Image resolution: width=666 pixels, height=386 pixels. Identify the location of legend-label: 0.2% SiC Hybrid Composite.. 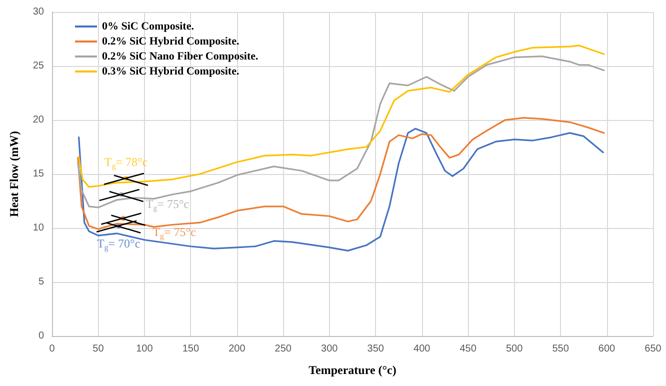
(171, 42).